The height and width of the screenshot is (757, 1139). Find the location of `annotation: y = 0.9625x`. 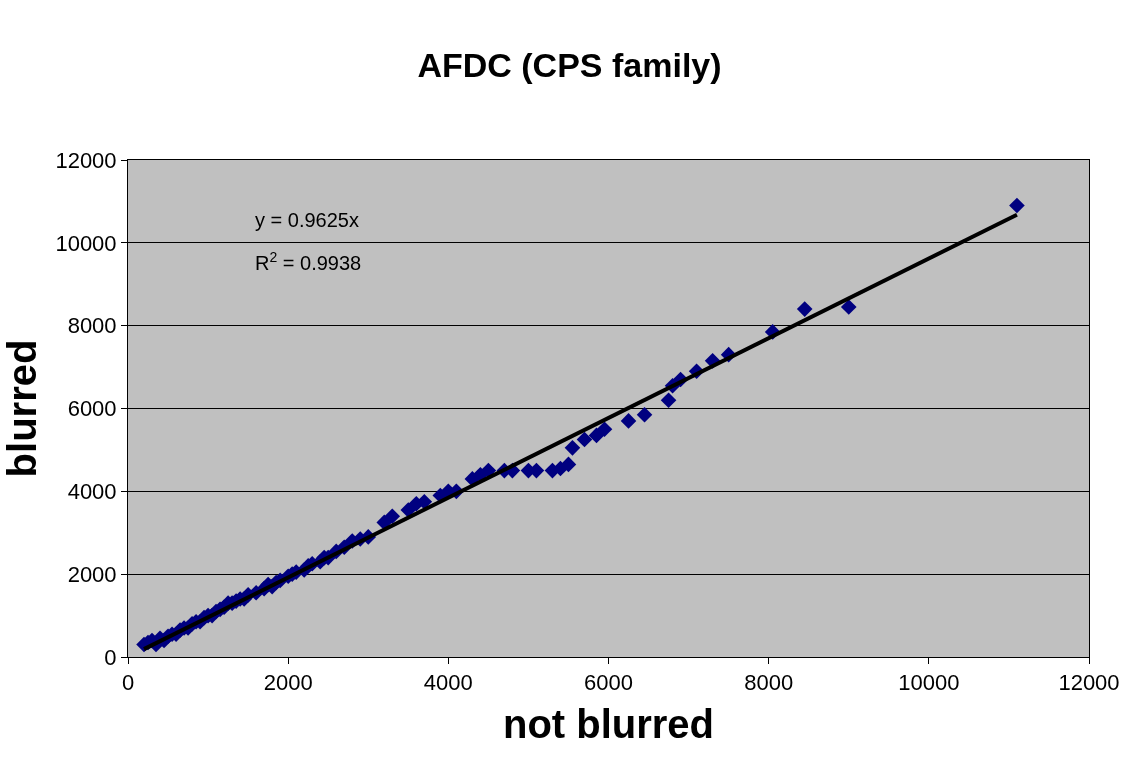

annotation: y = 0.9625x is located at coordinates (307, 220).